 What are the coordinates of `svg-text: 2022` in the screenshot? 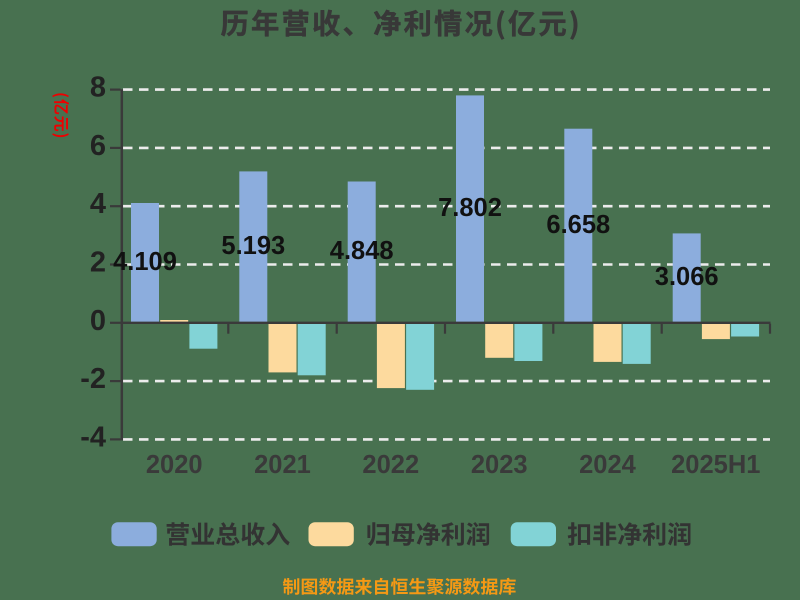 It's located at (390, 465).